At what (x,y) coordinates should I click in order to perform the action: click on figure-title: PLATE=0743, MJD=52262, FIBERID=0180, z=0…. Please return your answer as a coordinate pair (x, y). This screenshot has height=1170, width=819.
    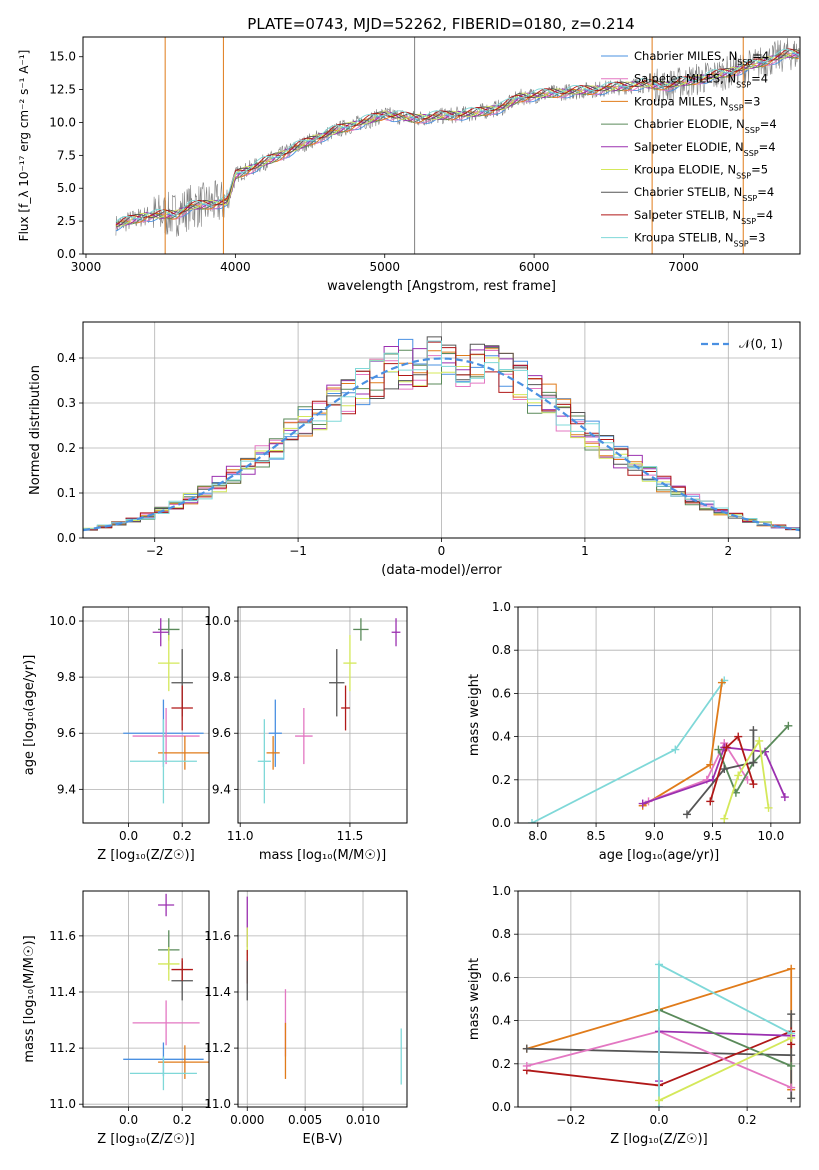
    Looking at the image, I should click on (440, 24).